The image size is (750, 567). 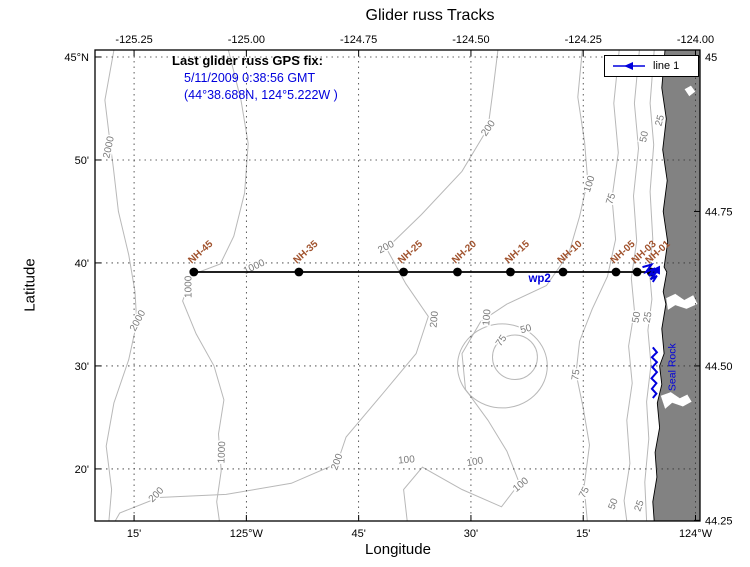 What do you see at coordinates (631, 286) in the screenshot?
I see `contour-50m` at bounding box center [631, 286].